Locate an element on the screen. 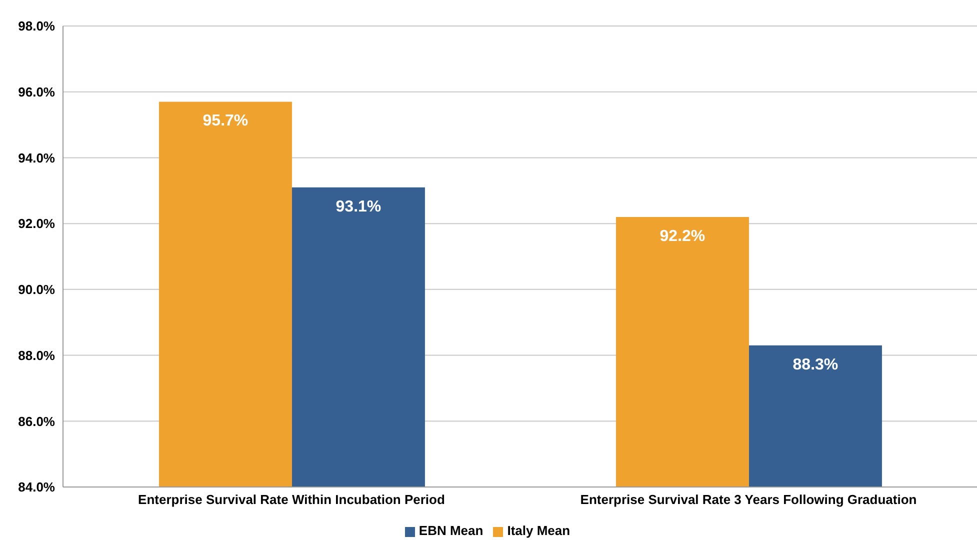 Image resolution: width=977 pixels, height=540 pixels. y-tick-label: 86.0% is located at coordinates (37, 421).